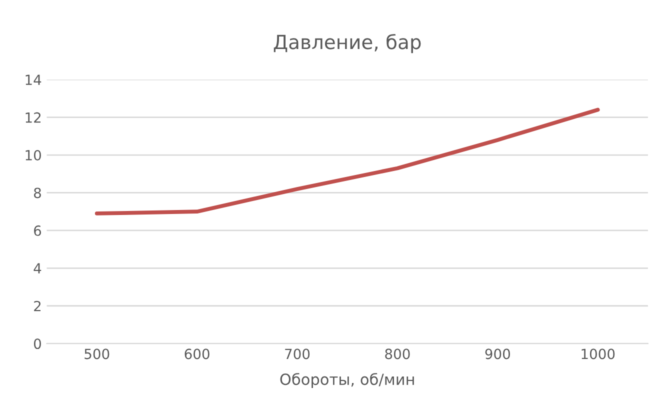  Describe the element at coordinates (37, 193) in the screenshot. I see `y-tick-label: 8` at that location.